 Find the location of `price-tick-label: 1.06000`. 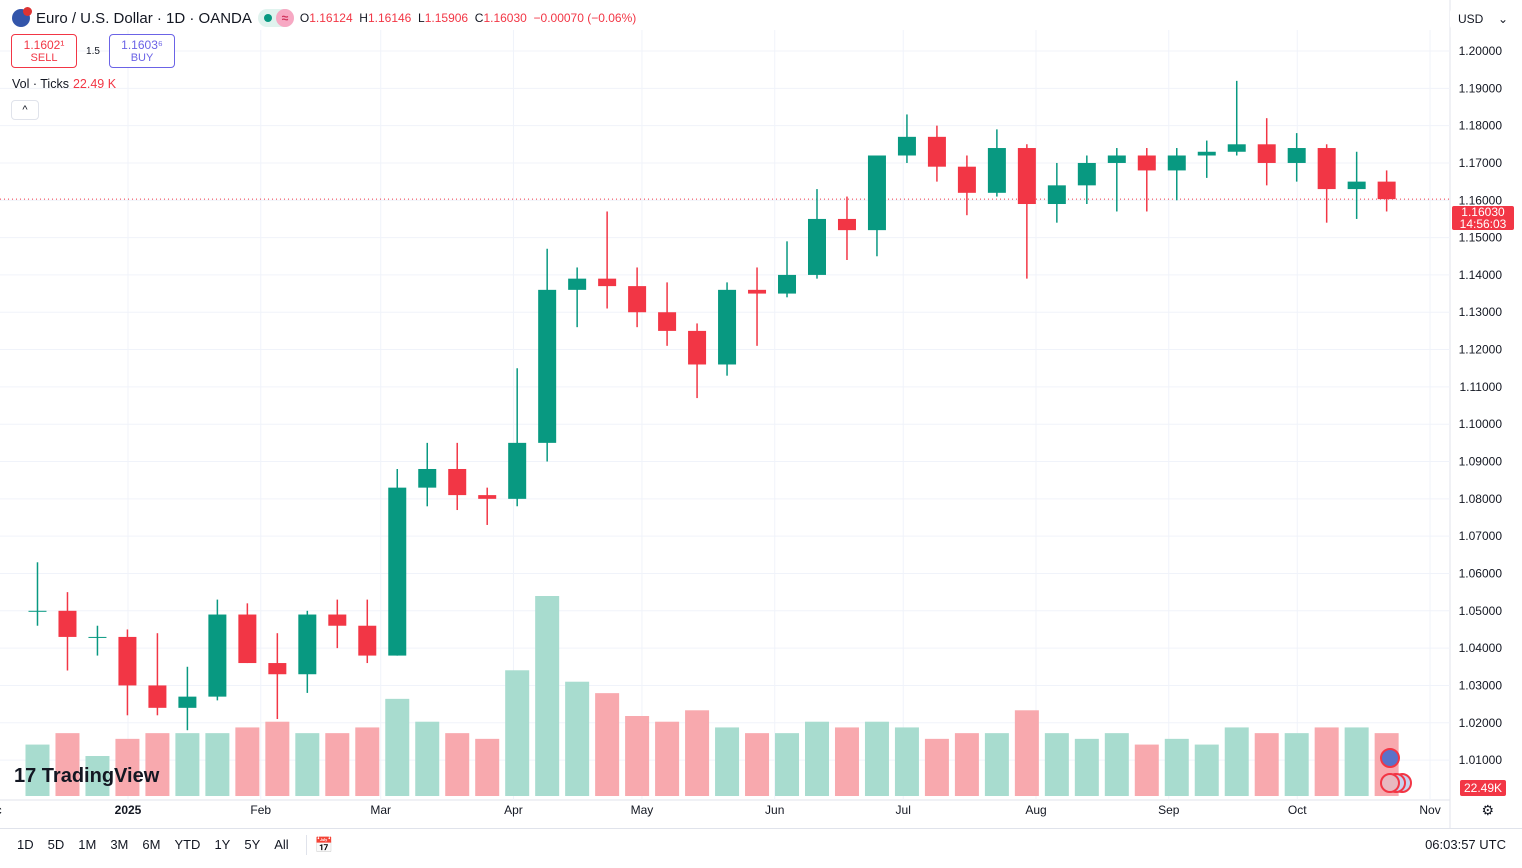

price-tick-label: 1.06000 is located at coordinates (1481, 573).